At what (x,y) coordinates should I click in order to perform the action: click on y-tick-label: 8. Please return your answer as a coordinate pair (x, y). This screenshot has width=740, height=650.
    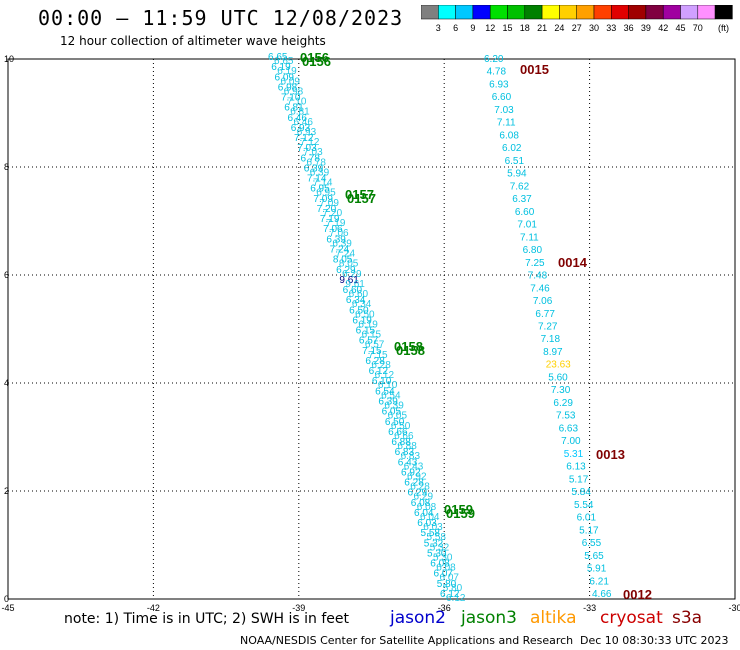
    Looking at the image, I should click on (6, 167).